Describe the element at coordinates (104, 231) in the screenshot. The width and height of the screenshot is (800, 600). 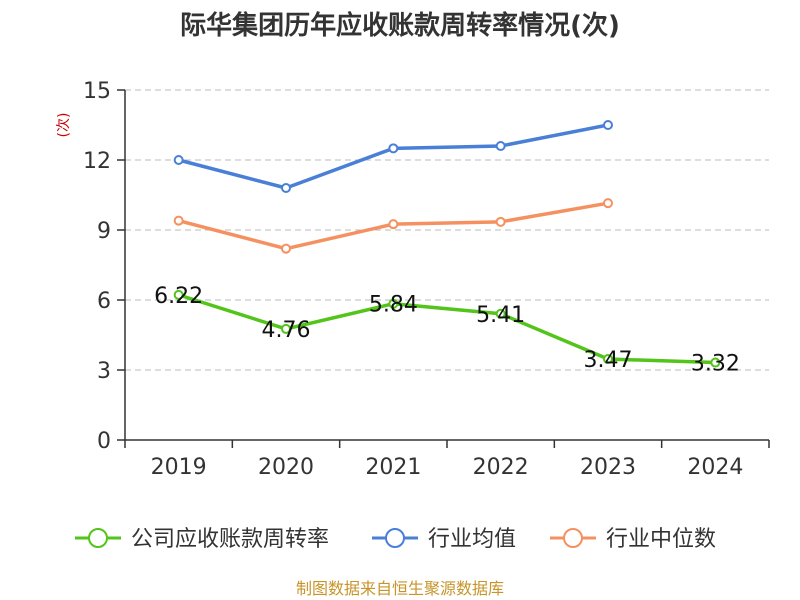
I see `y-tick-label: 9` at that location.